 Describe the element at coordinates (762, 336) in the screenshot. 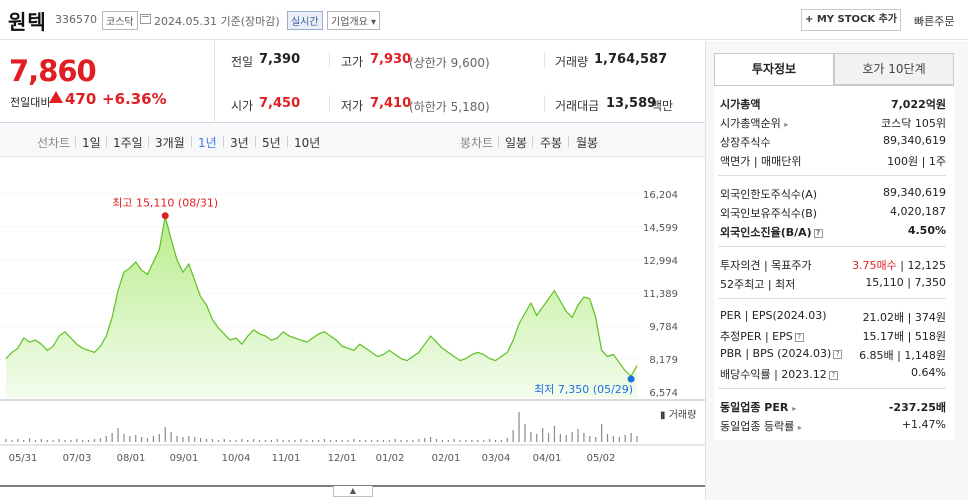

I see `est-per-label: 추정PER | EPS?` at that location.